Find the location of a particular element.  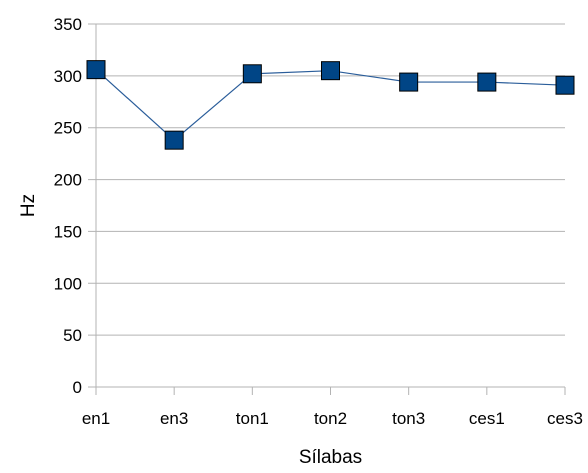

y-tick-label: 0 is located at coordinates (77, 387).